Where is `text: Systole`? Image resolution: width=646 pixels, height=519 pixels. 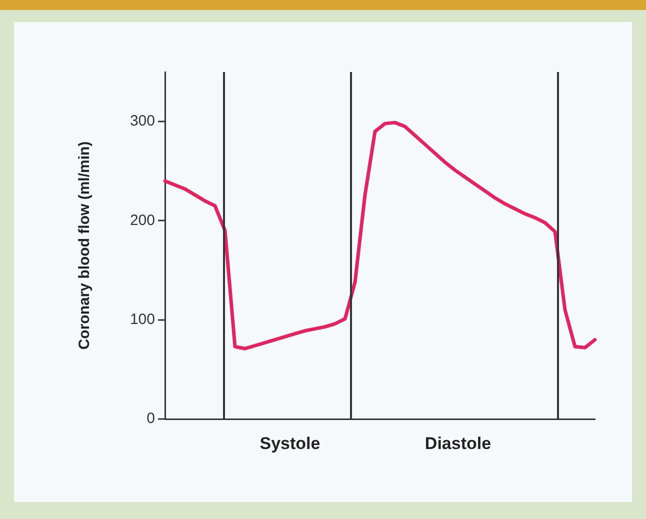 text: Systole is located at coordinates (290, 444).